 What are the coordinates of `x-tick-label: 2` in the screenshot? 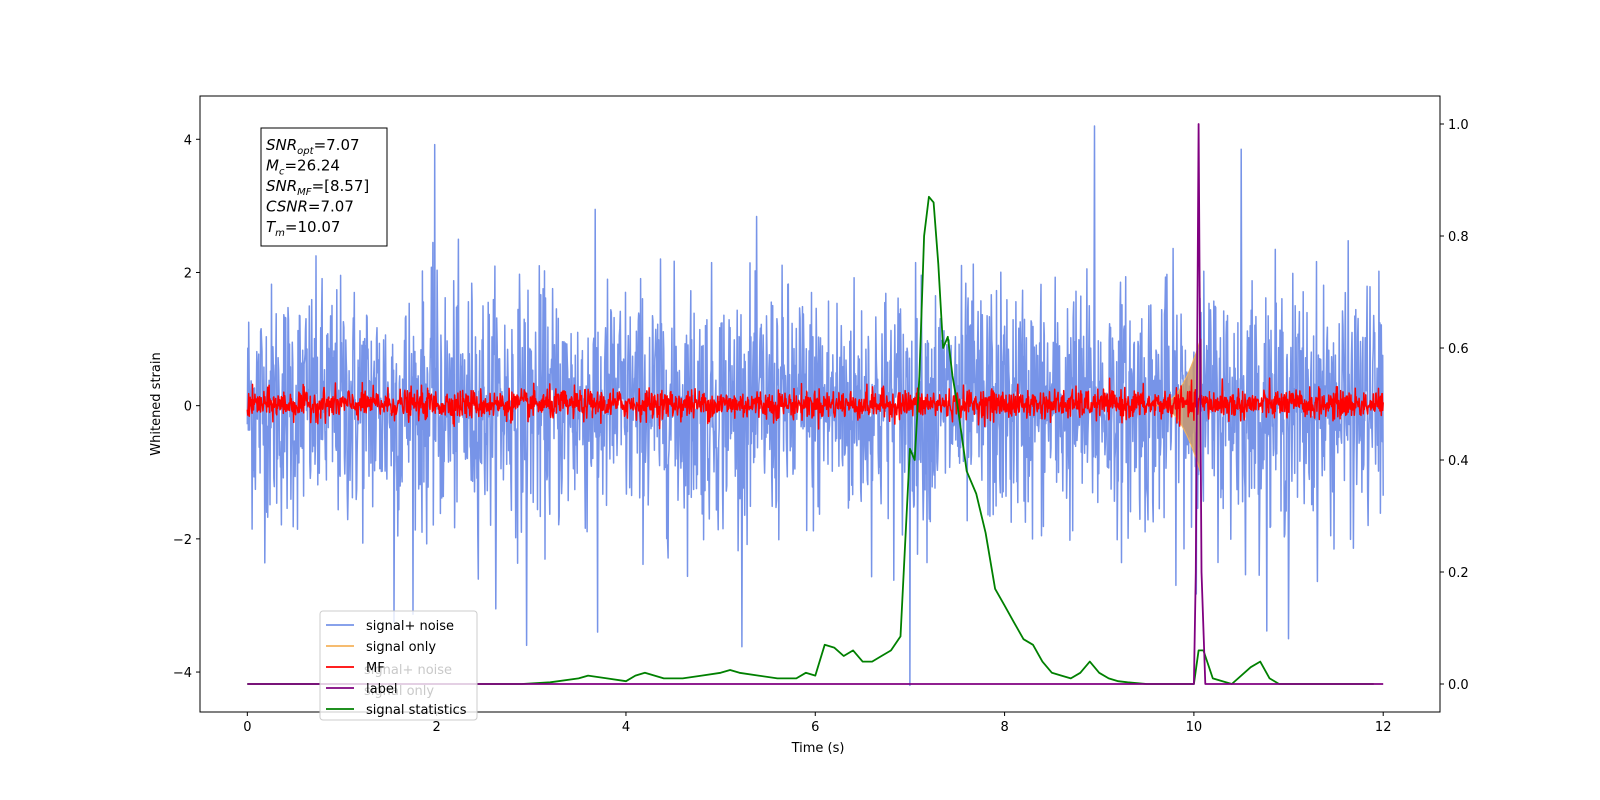 It's located at (437, 727).